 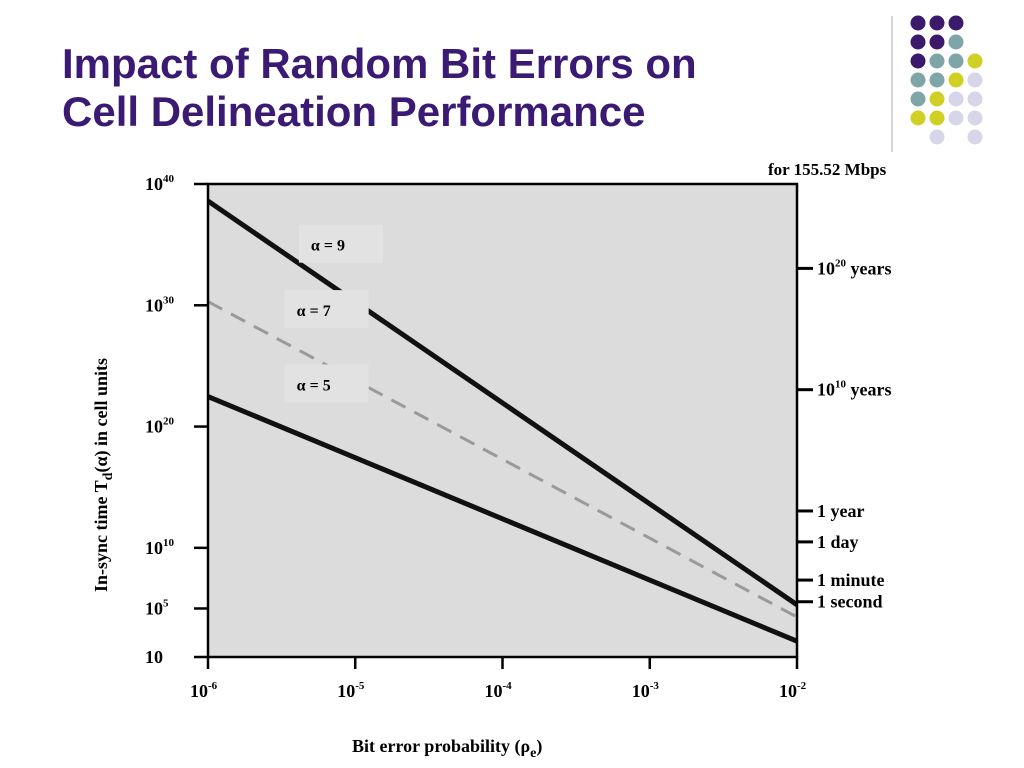 What do you see at coordinates (447, 748) in the screenshot?
I see `x-axis-title: Bit error probability (ρe)` at bounding box center [447, 748].